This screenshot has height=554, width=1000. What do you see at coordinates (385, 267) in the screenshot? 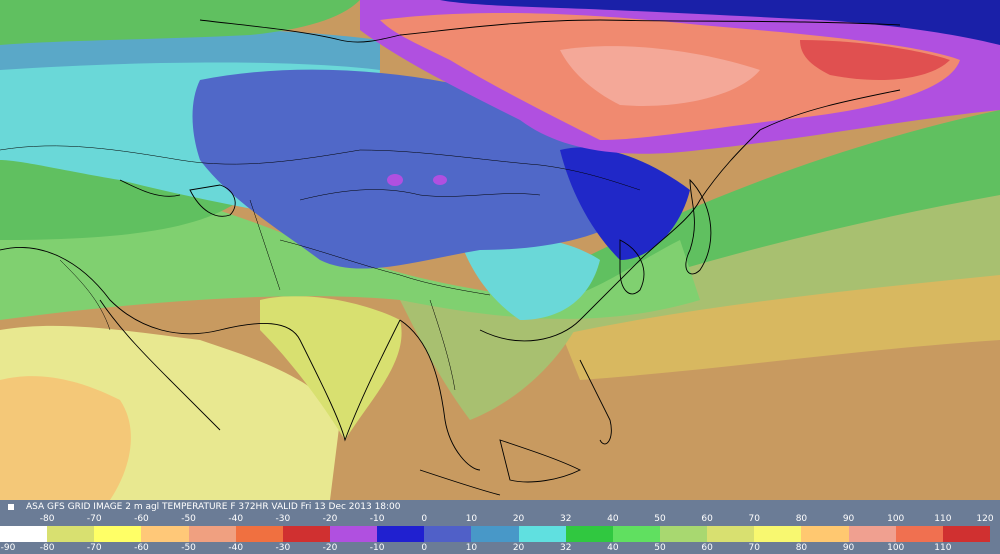
I see `himalaya-border` at bounding box center [385, 267].